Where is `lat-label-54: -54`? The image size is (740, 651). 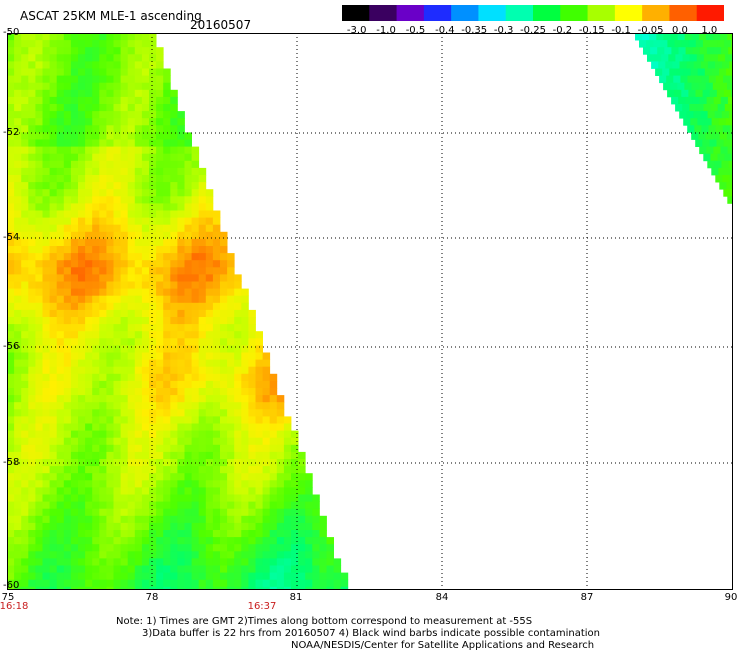
lat-label-54: -54 is located at coordinates (11, 237).